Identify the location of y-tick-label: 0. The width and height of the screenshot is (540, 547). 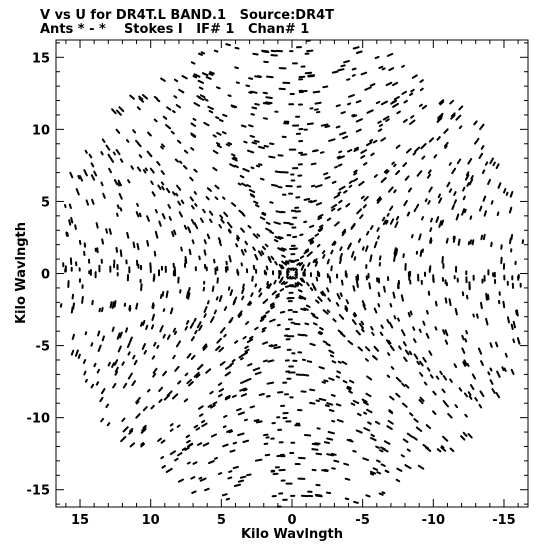
(45, 275).